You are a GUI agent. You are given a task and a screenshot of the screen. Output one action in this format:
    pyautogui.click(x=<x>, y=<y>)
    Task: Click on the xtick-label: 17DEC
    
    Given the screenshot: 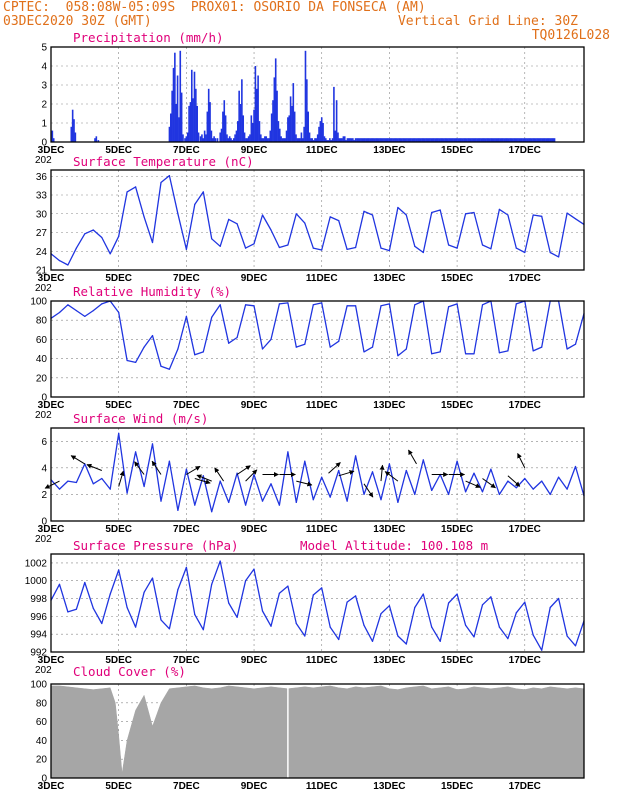 What is the action you would take?
    pyautogui.click(x=525, y=529)
    